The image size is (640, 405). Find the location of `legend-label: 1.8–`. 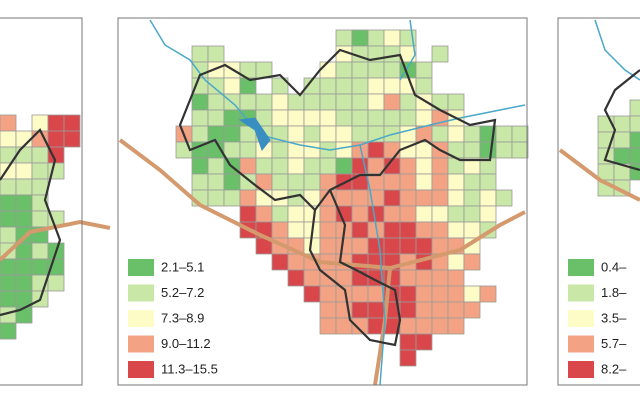

legend-label: 1.8– is located at coordinates (614, 292).